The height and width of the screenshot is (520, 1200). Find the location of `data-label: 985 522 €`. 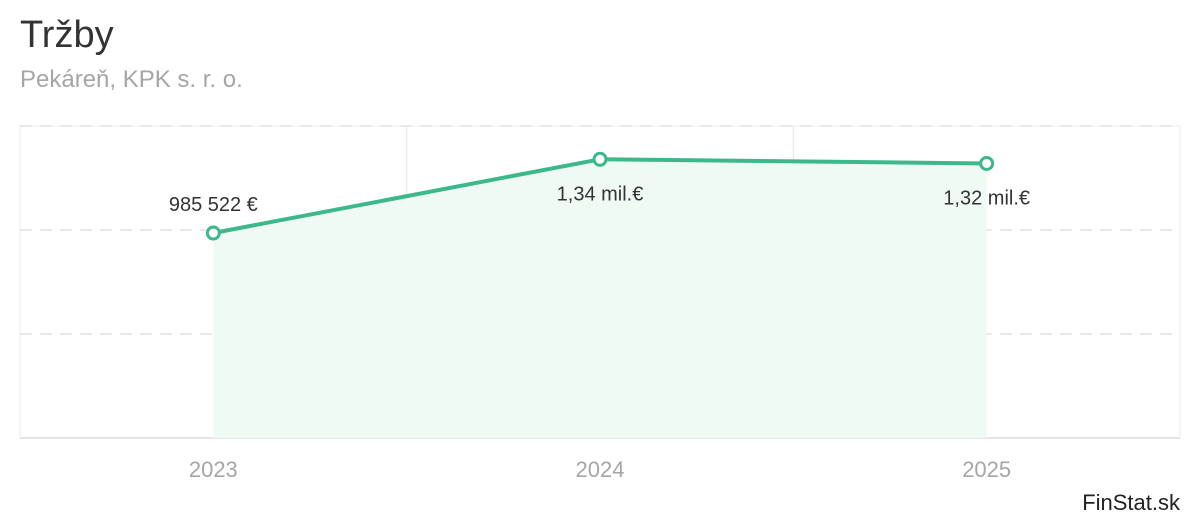

data-label: 985 522 € is located at coordinates (213, 205).